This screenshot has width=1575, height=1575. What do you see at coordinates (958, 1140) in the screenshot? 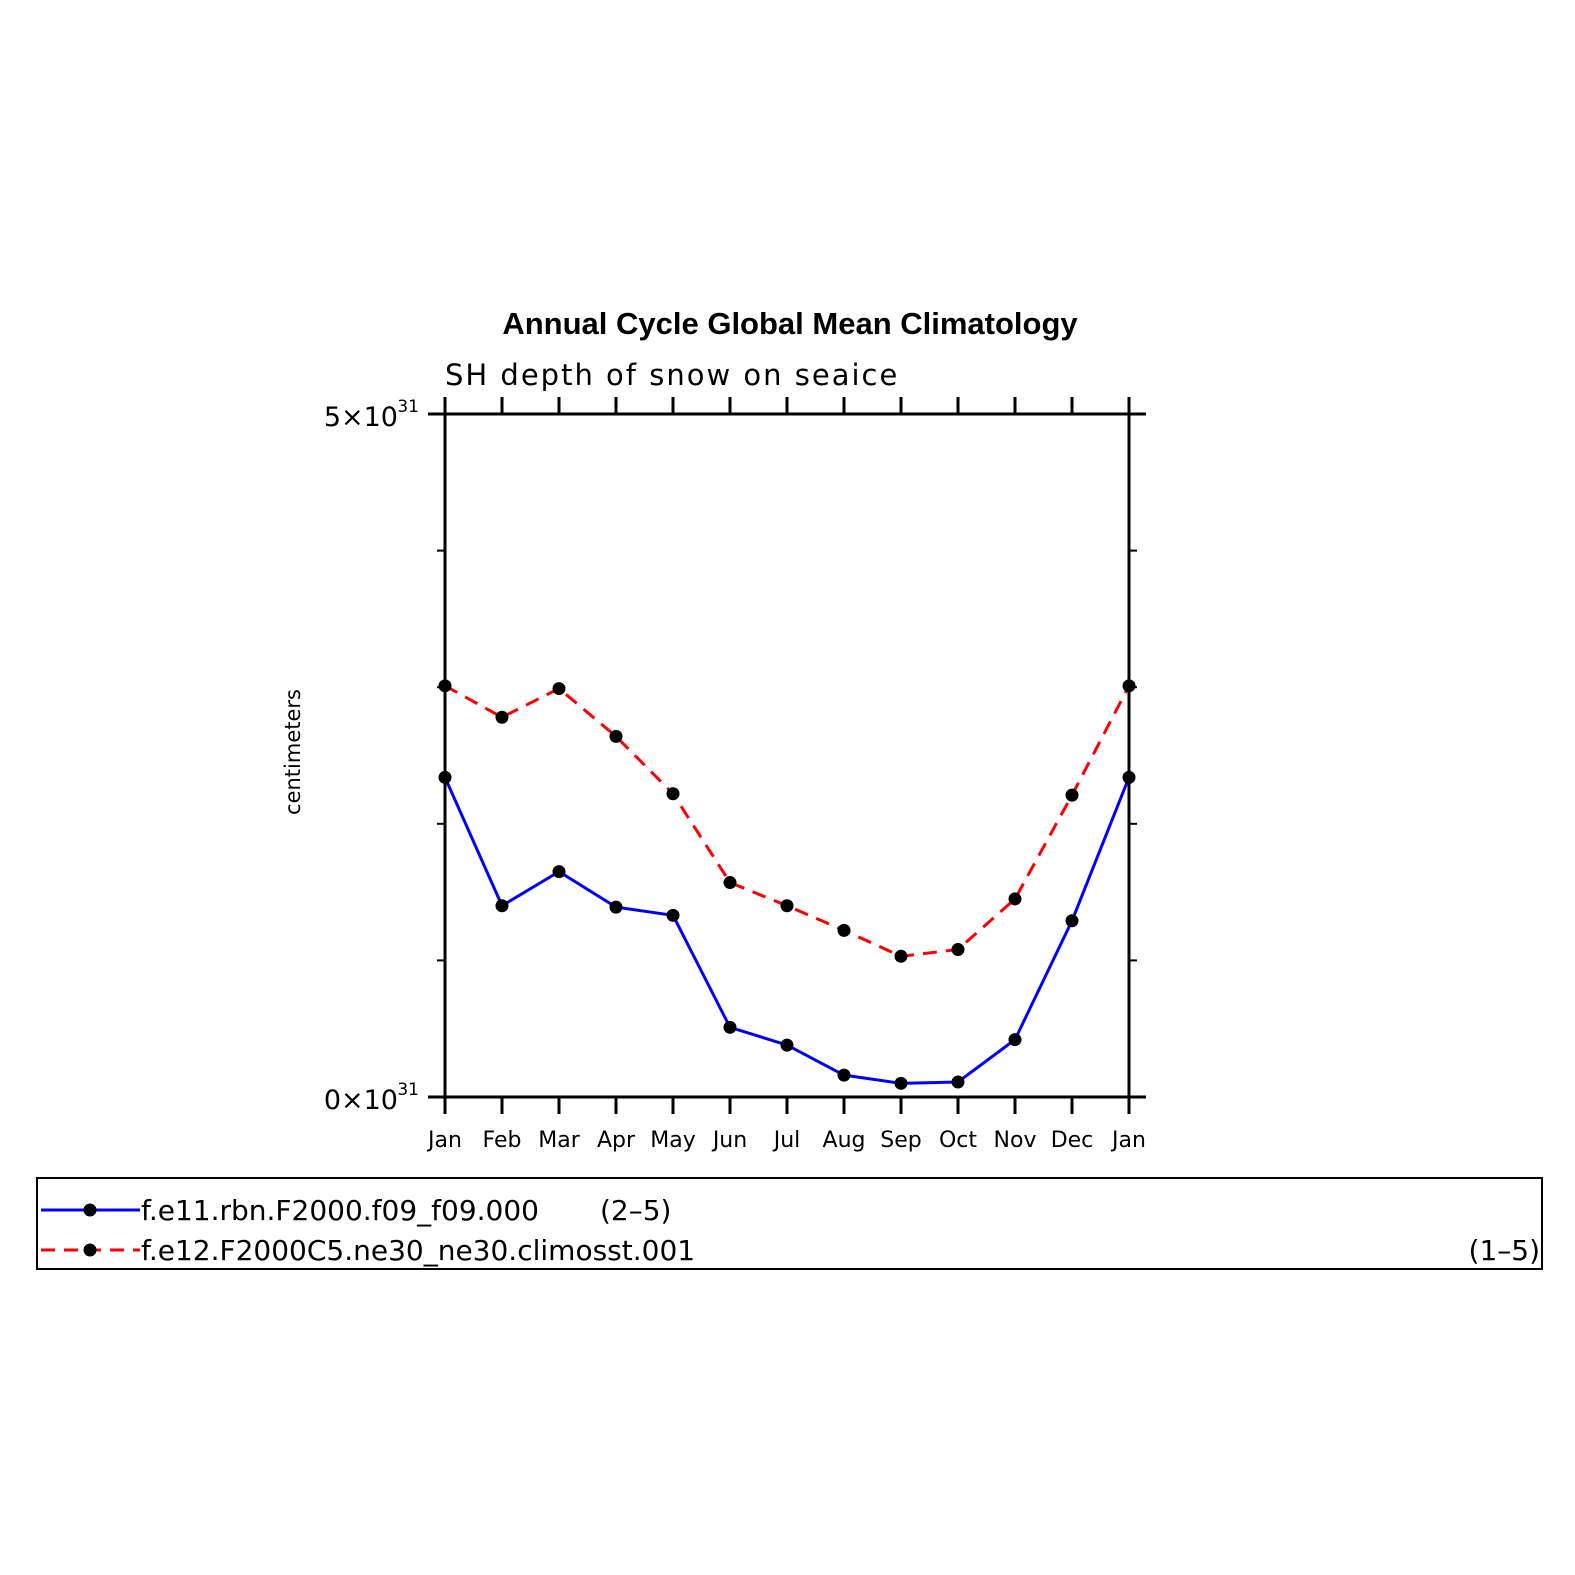
I see `x-tick-label: Oct` at bounding box center [958, 1140].